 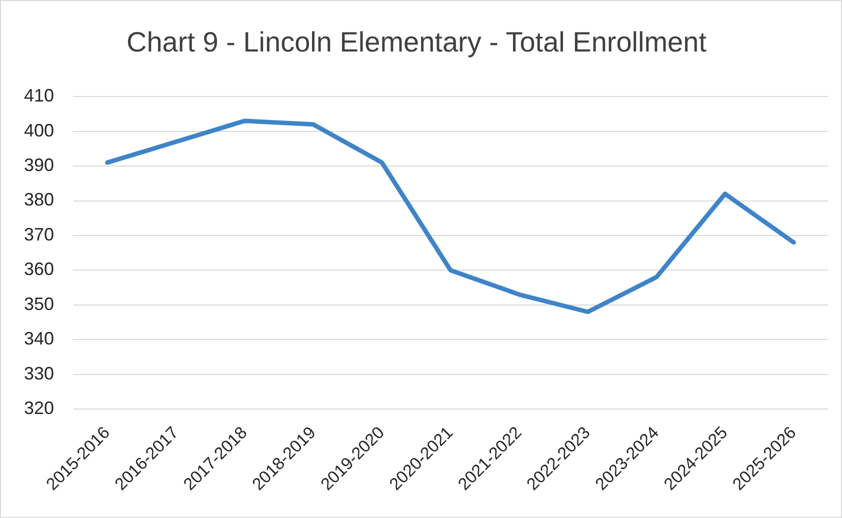 I want to click on y-tick-label: 350, so click(x=39, y=304).